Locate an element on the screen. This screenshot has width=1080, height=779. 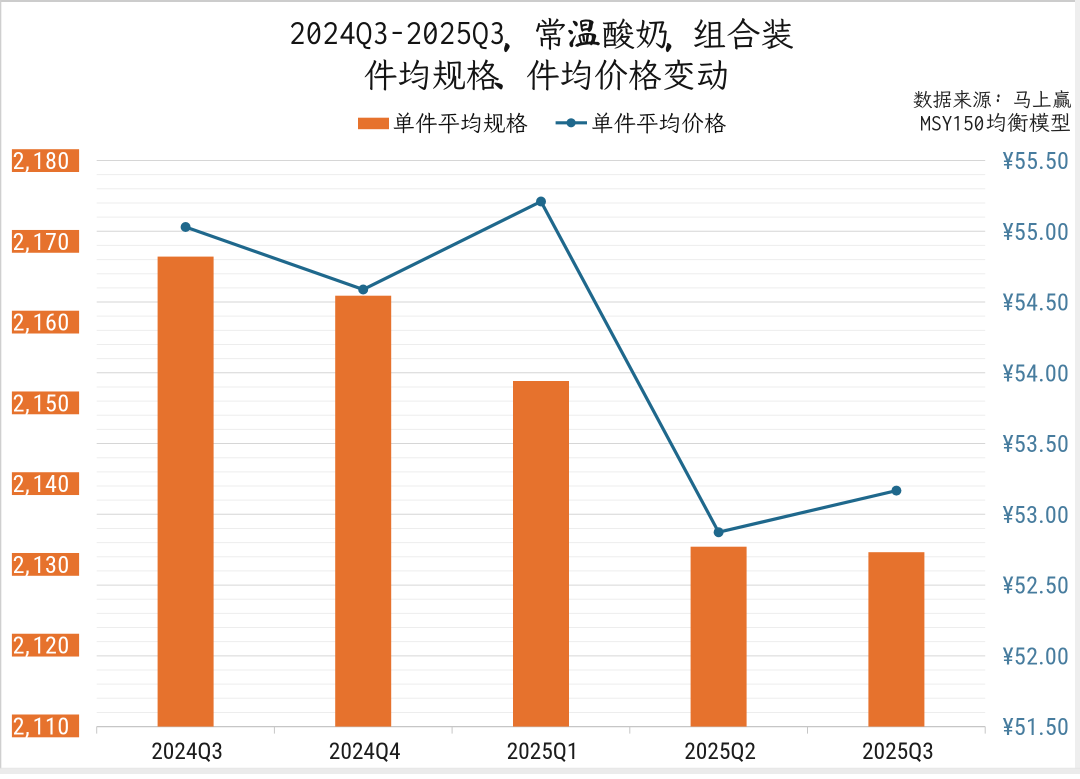
svg-text:2,170: 2, 170 is located at coordinates (41, 242).